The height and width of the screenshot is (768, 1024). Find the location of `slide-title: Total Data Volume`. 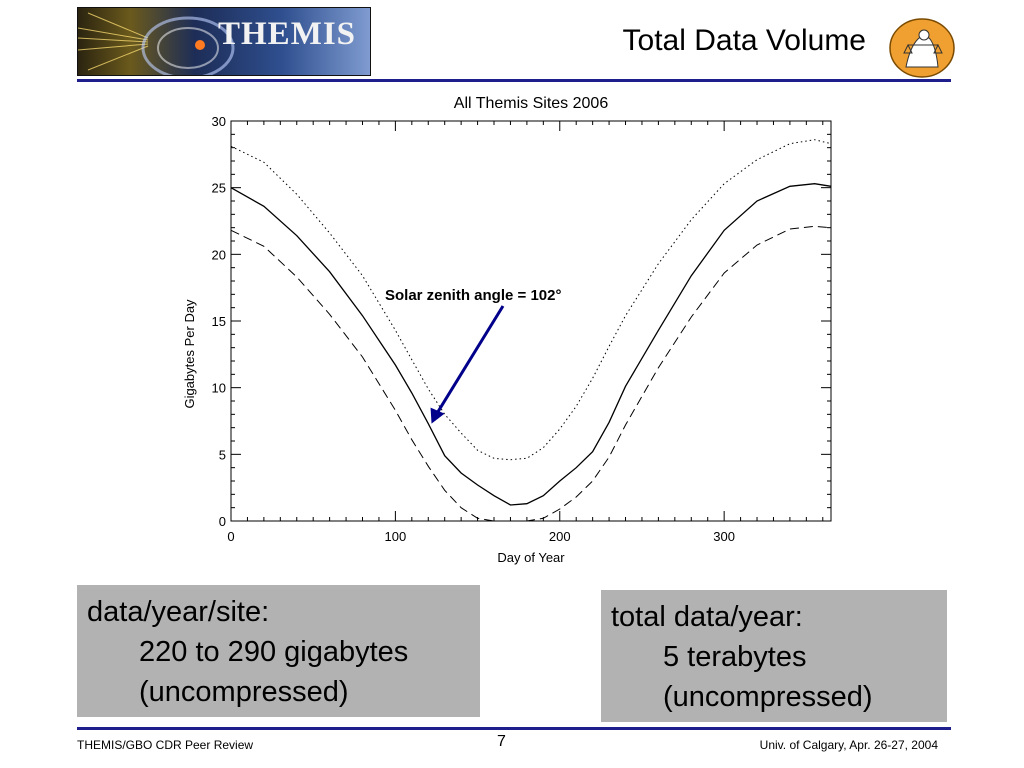

slide-title: Total Data Volume is located at coordinates (744, 40).